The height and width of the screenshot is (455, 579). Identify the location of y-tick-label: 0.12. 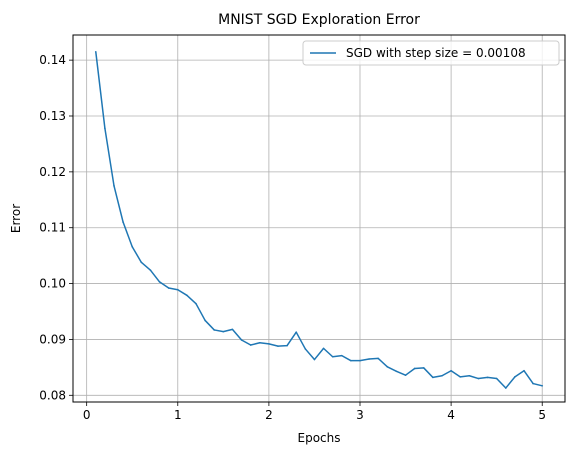
(52, 172).